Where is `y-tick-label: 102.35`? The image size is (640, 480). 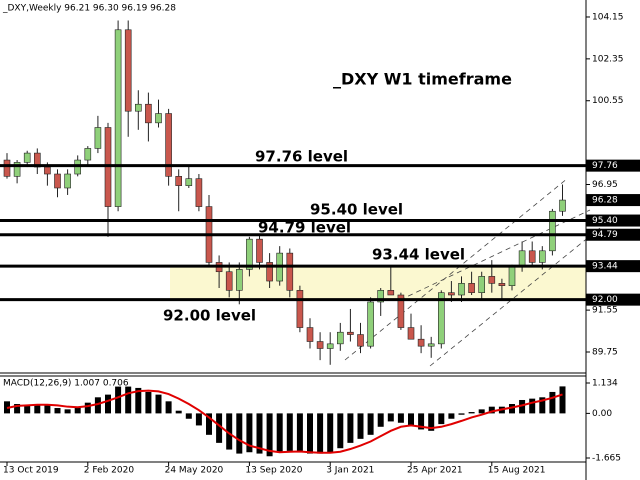 y-tick-label: 102.35 is located at coordinates (608, 59).